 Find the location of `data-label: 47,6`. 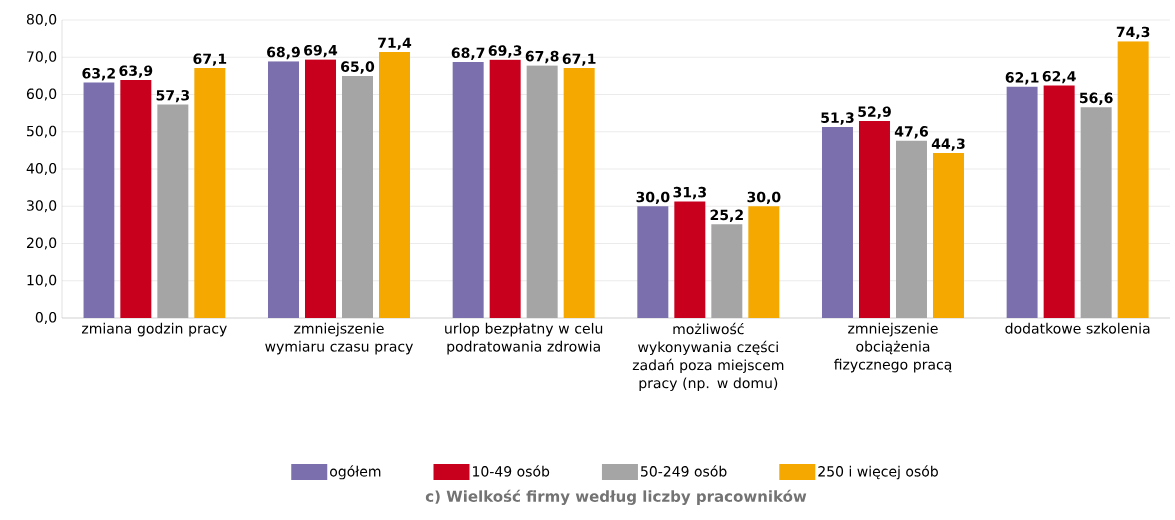

data-label: 47,6 is located at coordinates (911, 132).